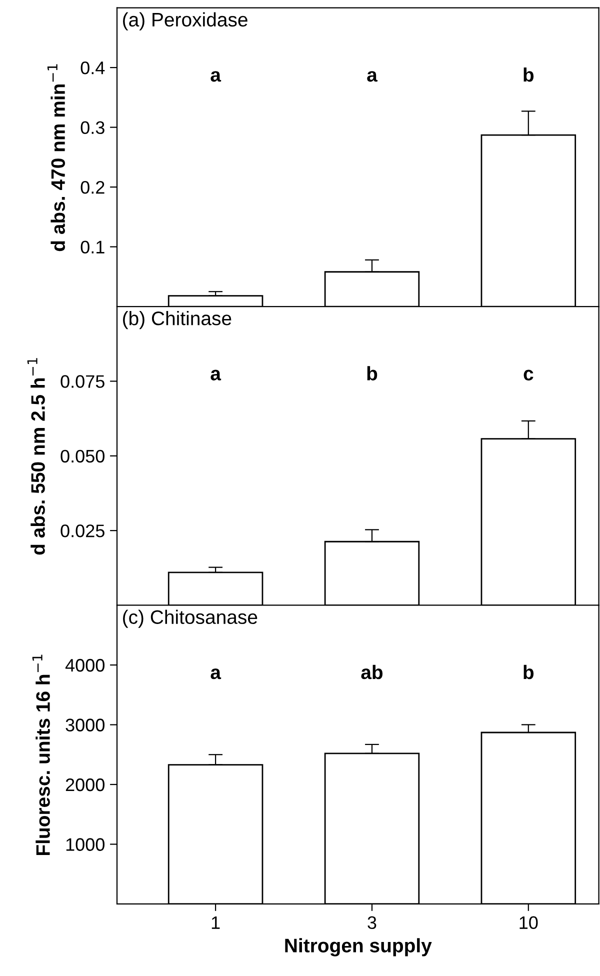 This screenshot has width=600, height=976. I want to click on x-tick-label: 10, so click(529, 923).